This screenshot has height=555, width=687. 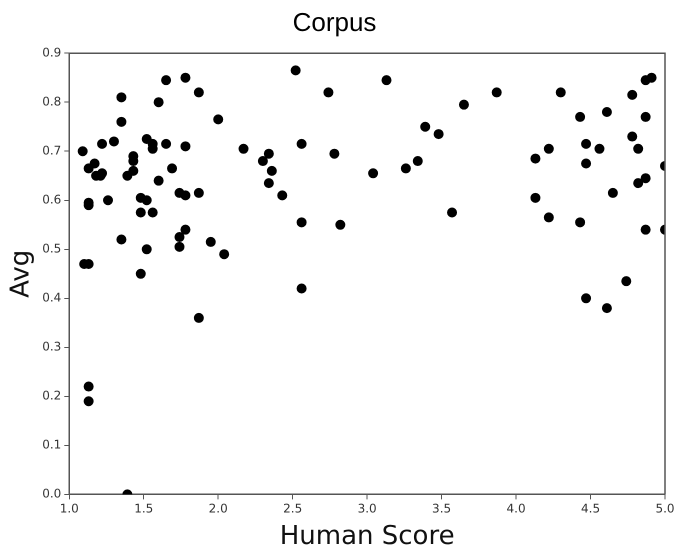 I want to click on y-tick-label: 0.6, so click(x=52, y=199).